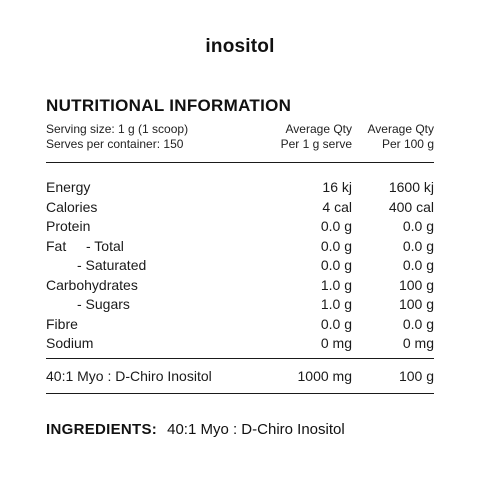  Describe the element at coordinates (337, 187) in the screenshot. I see `nutrient-per-serve: 16 kj` at that location.